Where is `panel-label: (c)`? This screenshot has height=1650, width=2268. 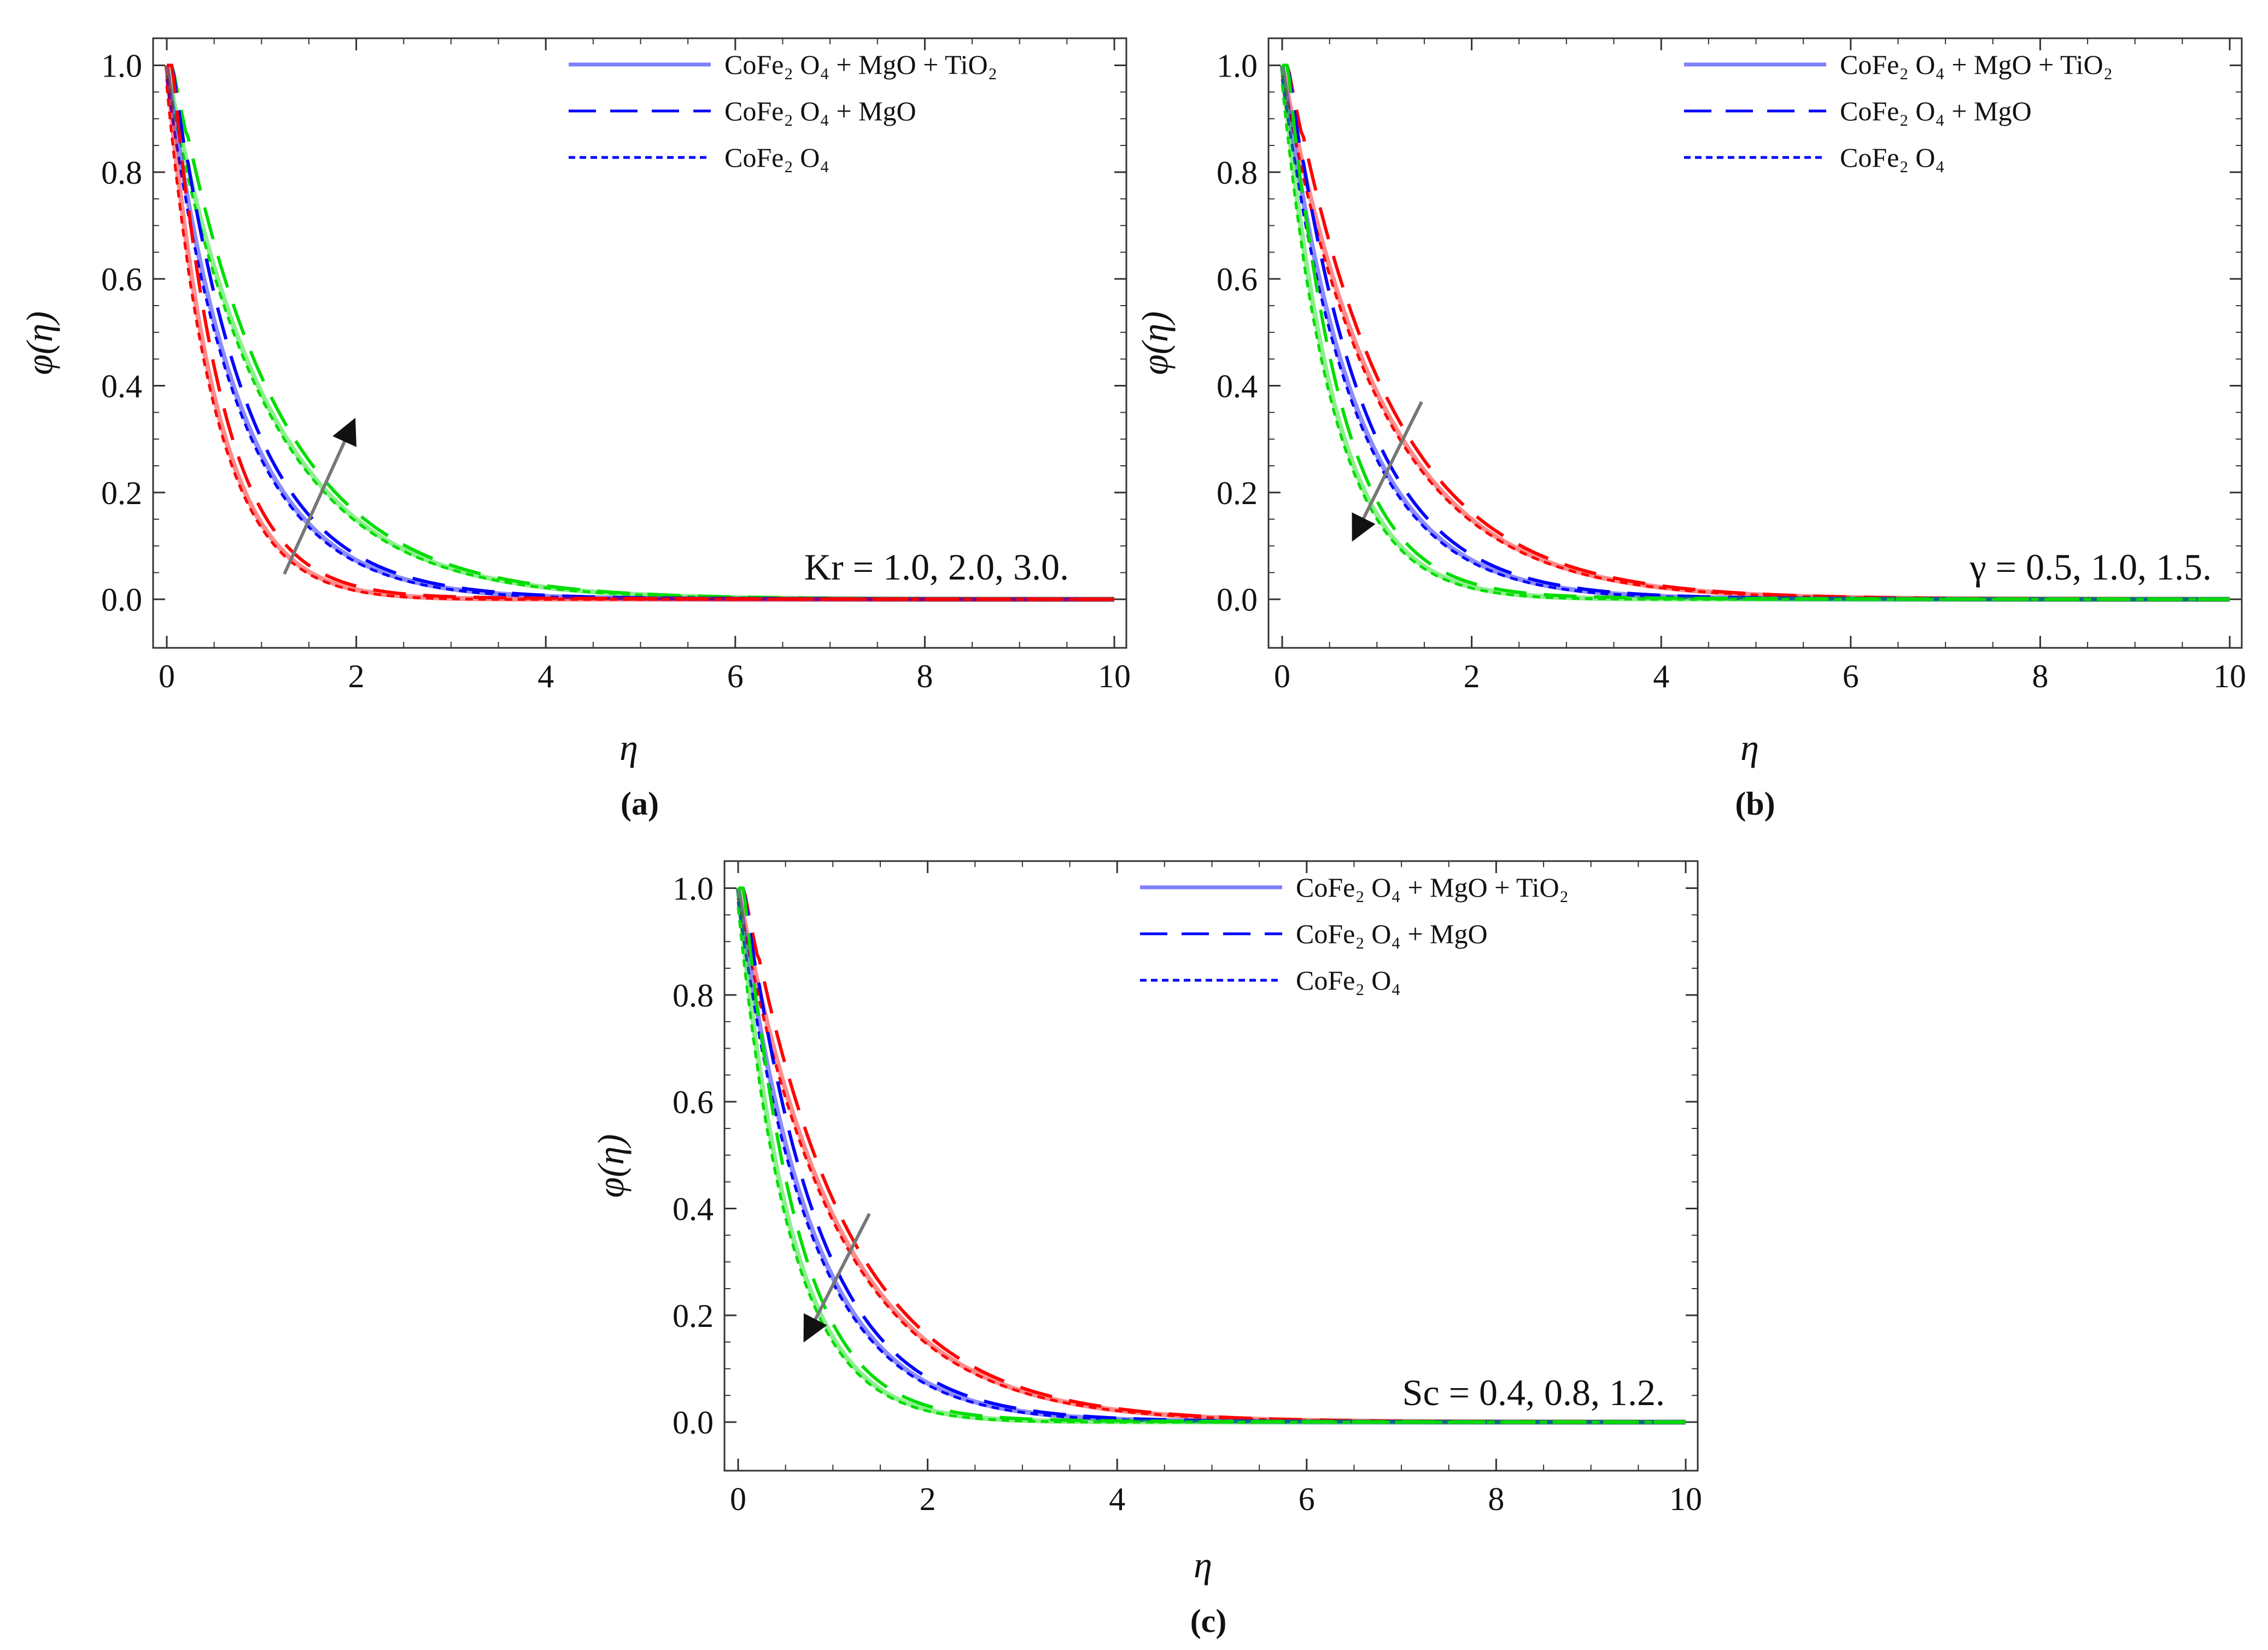 panel-label: (c) is located at coordinates (1208, 1621).